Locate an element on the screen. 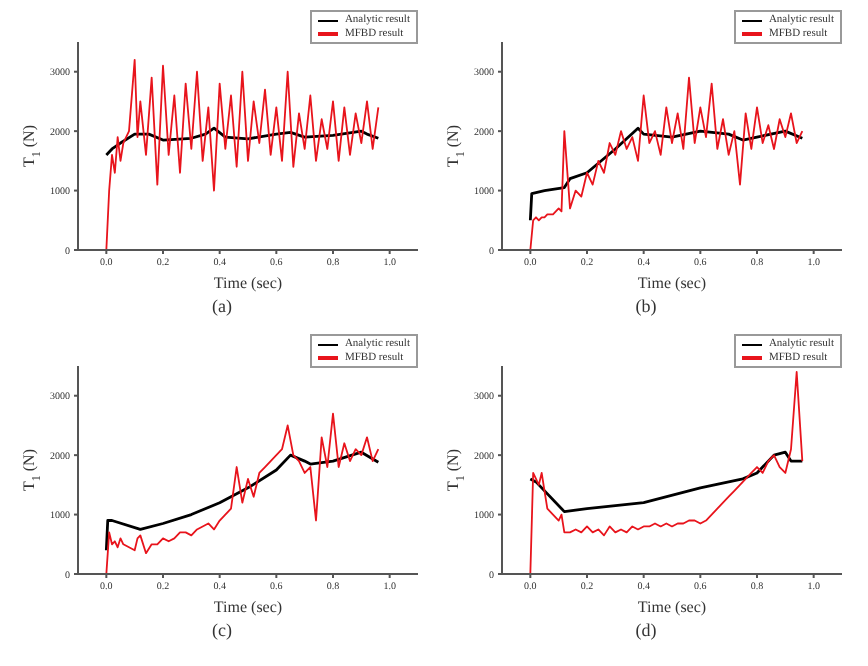 The height and width of the screenshot is (666, 868). text: (c) is located at coordinates (222, 630).